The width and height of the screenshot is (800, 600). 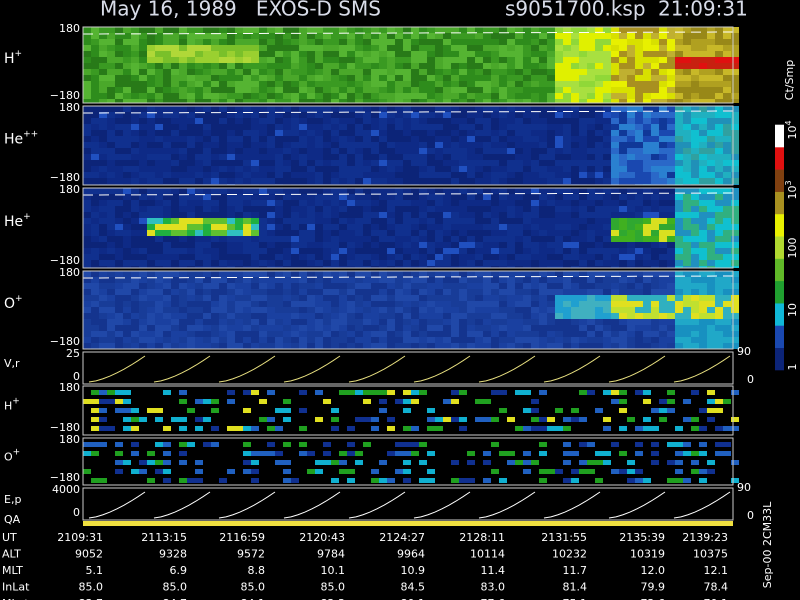 I want to click on row-value: 8.8, so click(x=257, y=570).